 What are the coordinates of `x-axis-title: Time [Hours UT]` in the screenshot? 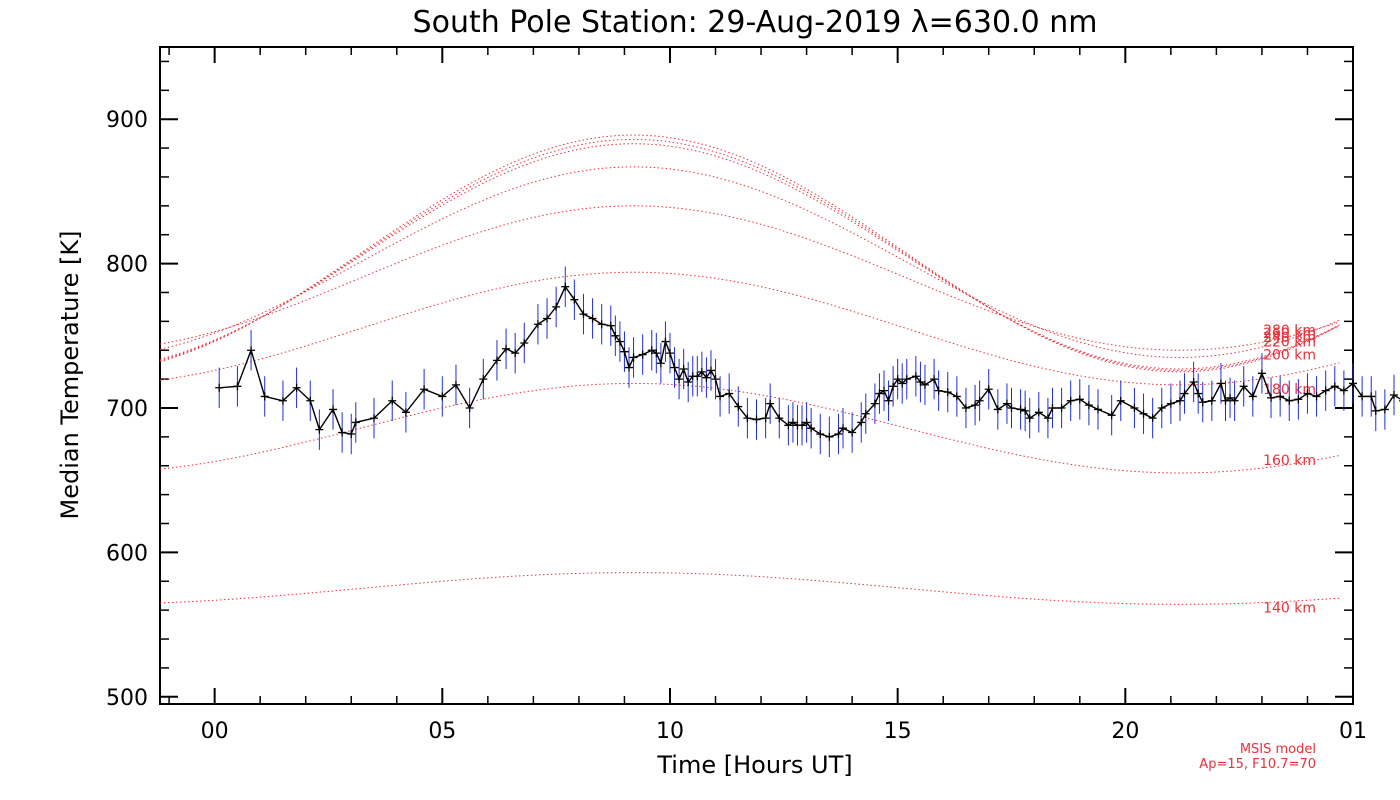 It's located at (754, 765).